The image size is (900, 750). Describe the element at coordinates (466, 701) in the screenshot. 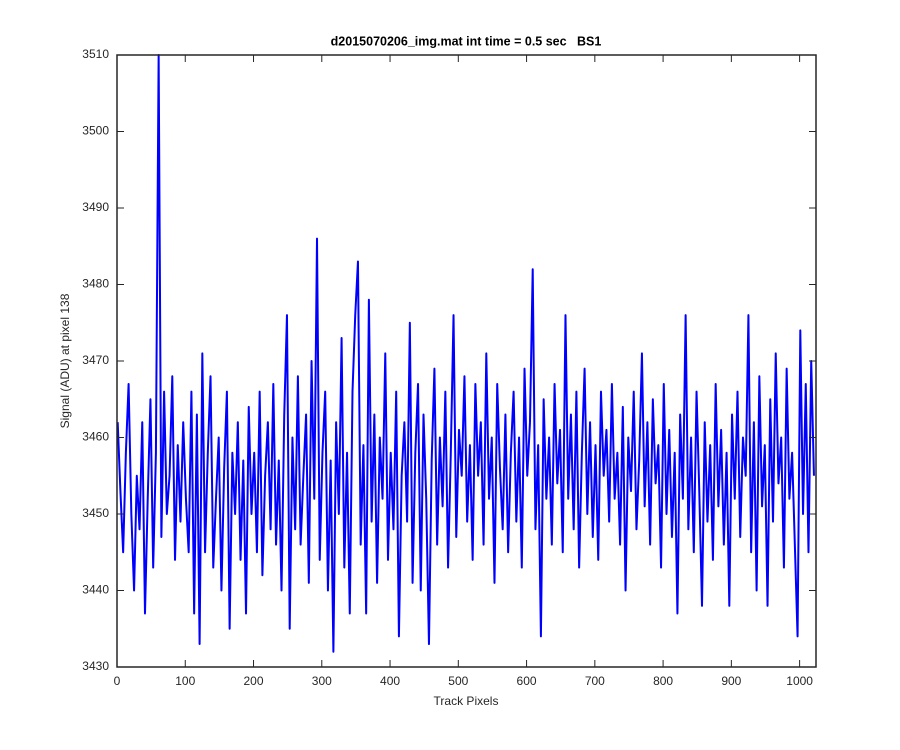

I see `x-axis-label: Track Pixels` at that location.